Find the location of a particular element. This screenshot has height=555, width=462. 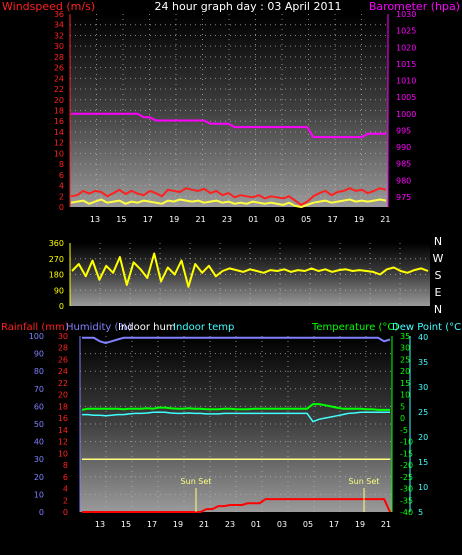

windspeed-tick-label: 34 is located at coordinates (59, 25).